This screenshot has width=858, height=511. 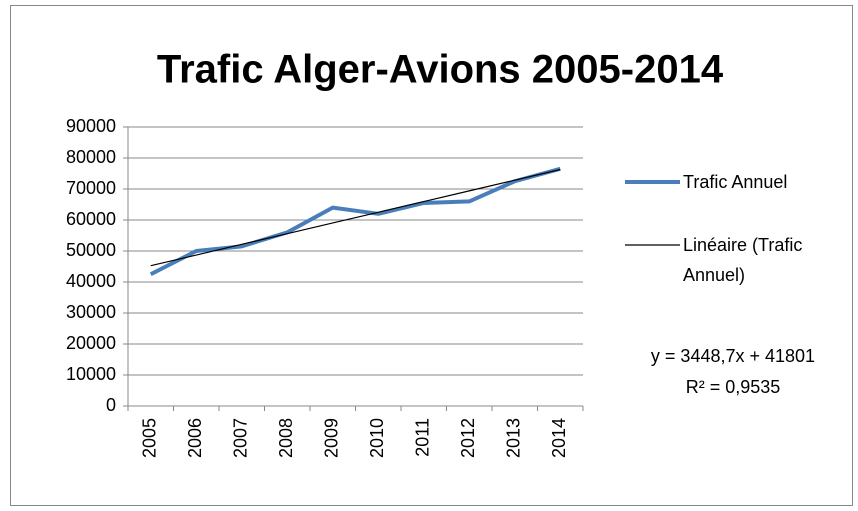 What do you see at coordinates (559, 438) in the screenshot?
I see `x-tick-label: 2014` at bounding box center [559, 438].